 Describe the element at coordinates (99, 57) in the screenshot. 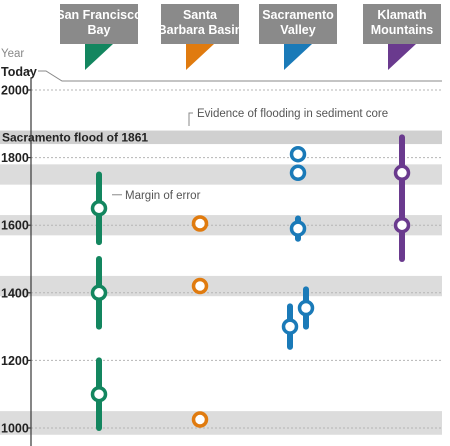

I see `tab-0-flag` at that location.